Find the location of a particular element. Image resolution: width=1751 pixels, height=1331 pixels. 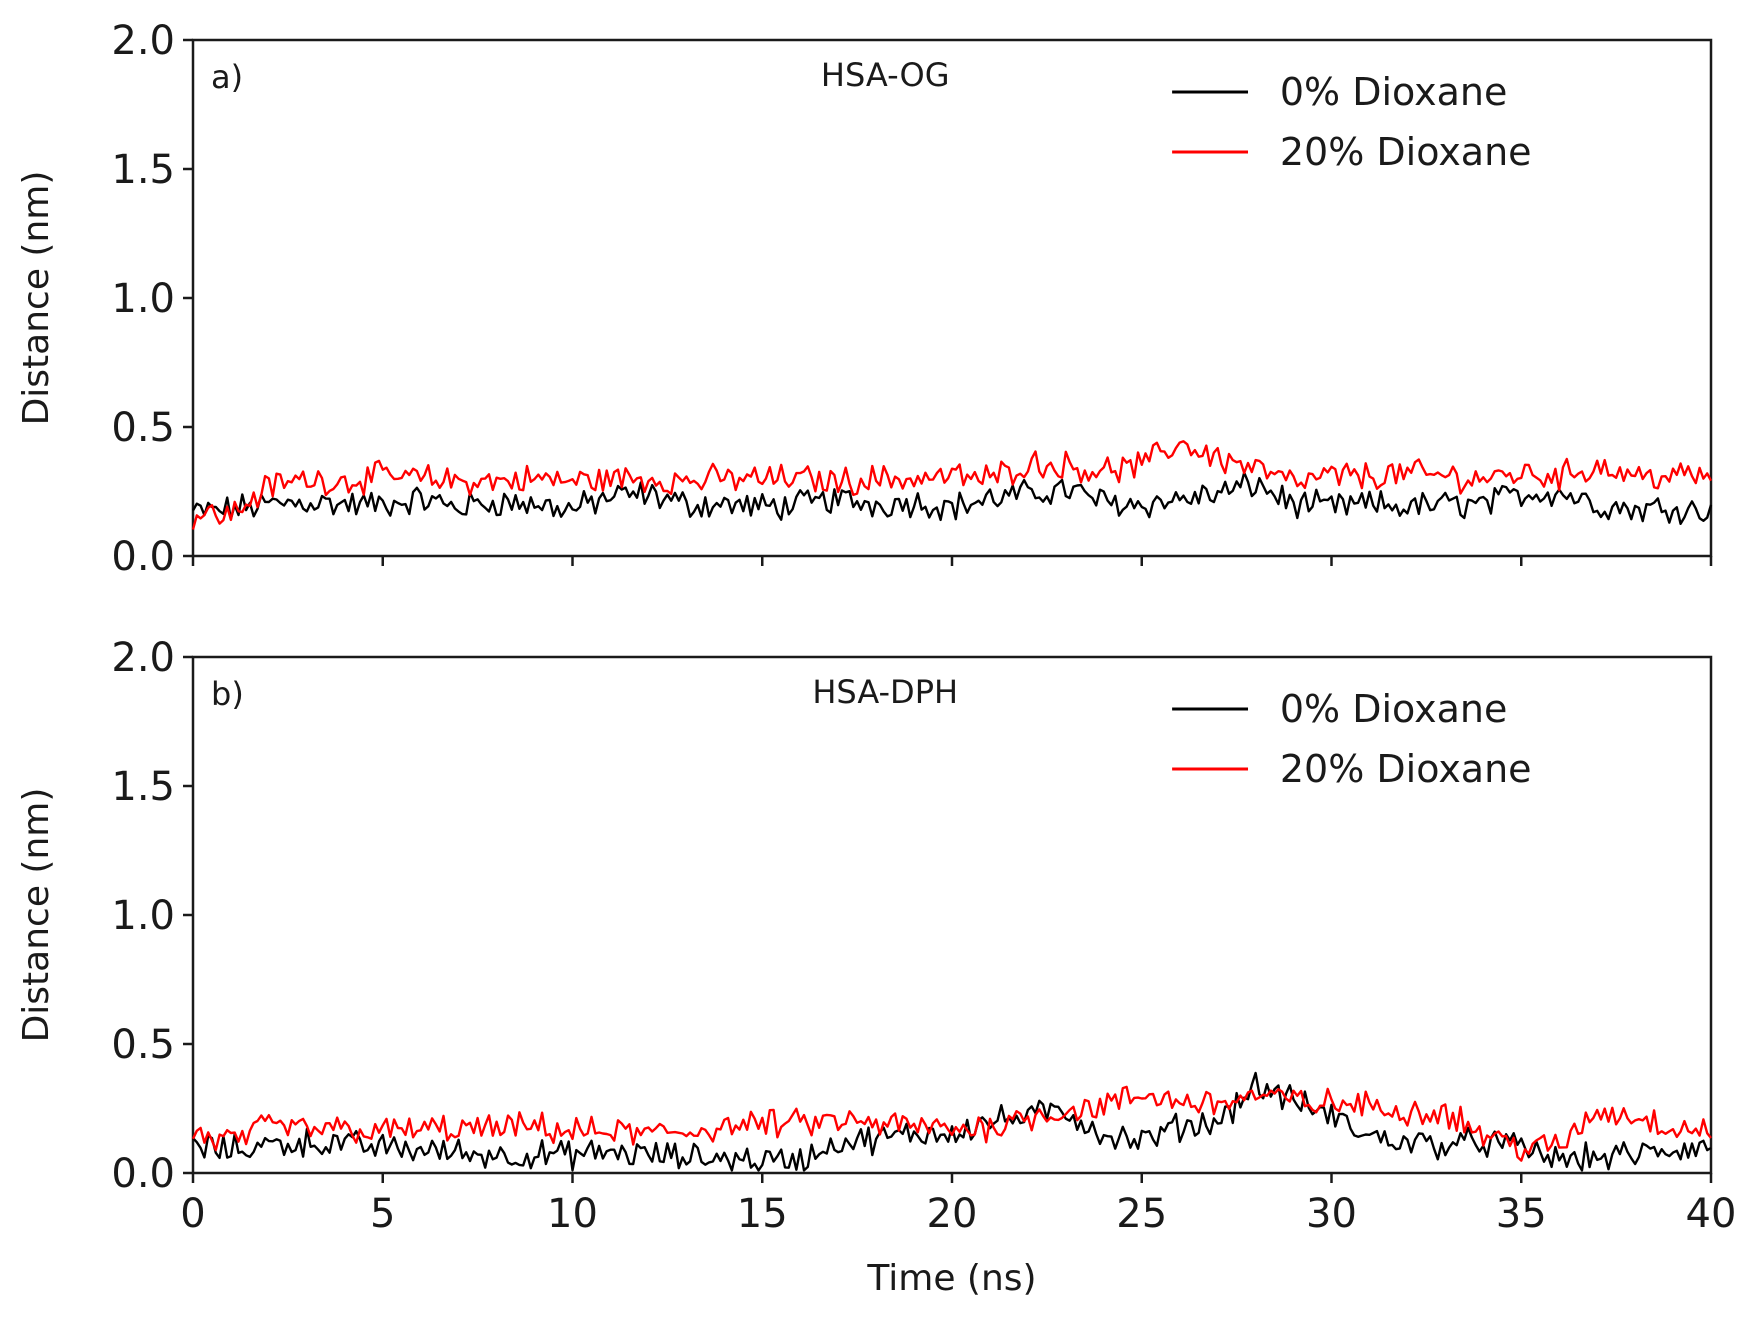

x-tick-label: 25 is located at coordinates (1141, 1214).